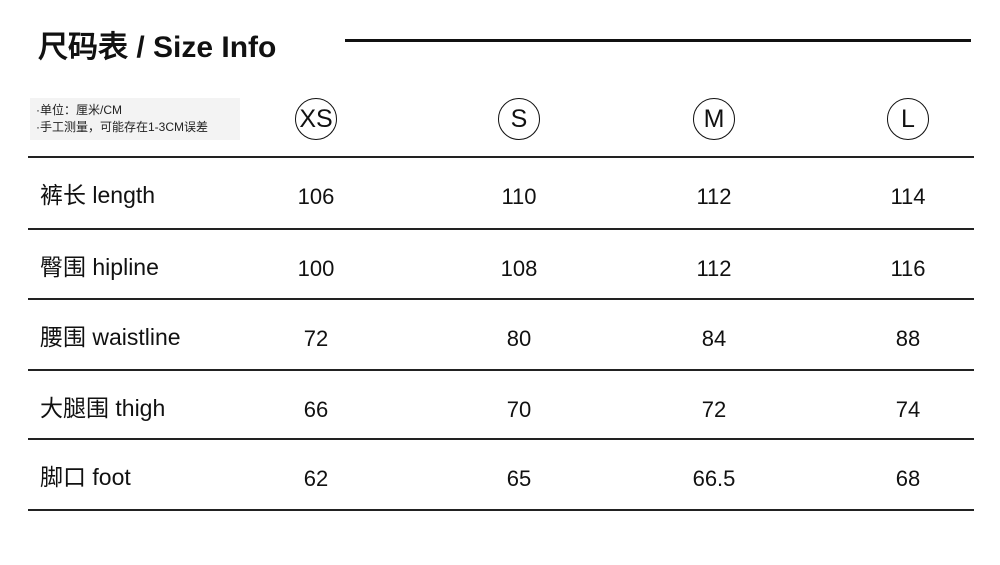 Image resolution: width=1000 pixels, height=565 pixels. What do you see at coordinates (908, 119) in the screenshot?
I see `size-header-l: L` at bounding box center [908, 119].